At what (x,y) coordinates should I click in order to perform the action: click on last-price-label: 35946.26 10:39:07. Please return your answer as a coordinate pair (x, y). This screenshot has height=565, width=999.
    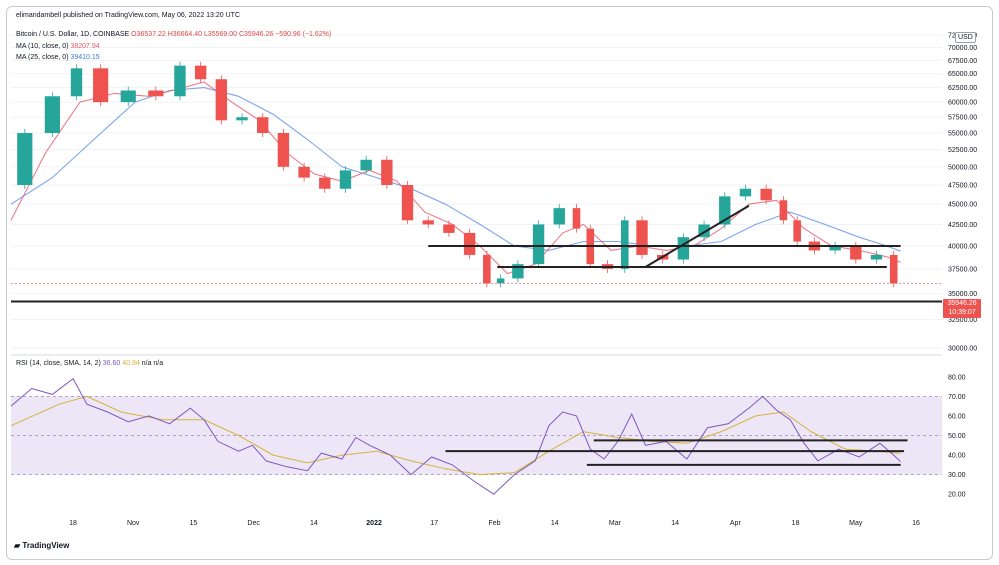
    Looking at the image, I should click on (962, 308).